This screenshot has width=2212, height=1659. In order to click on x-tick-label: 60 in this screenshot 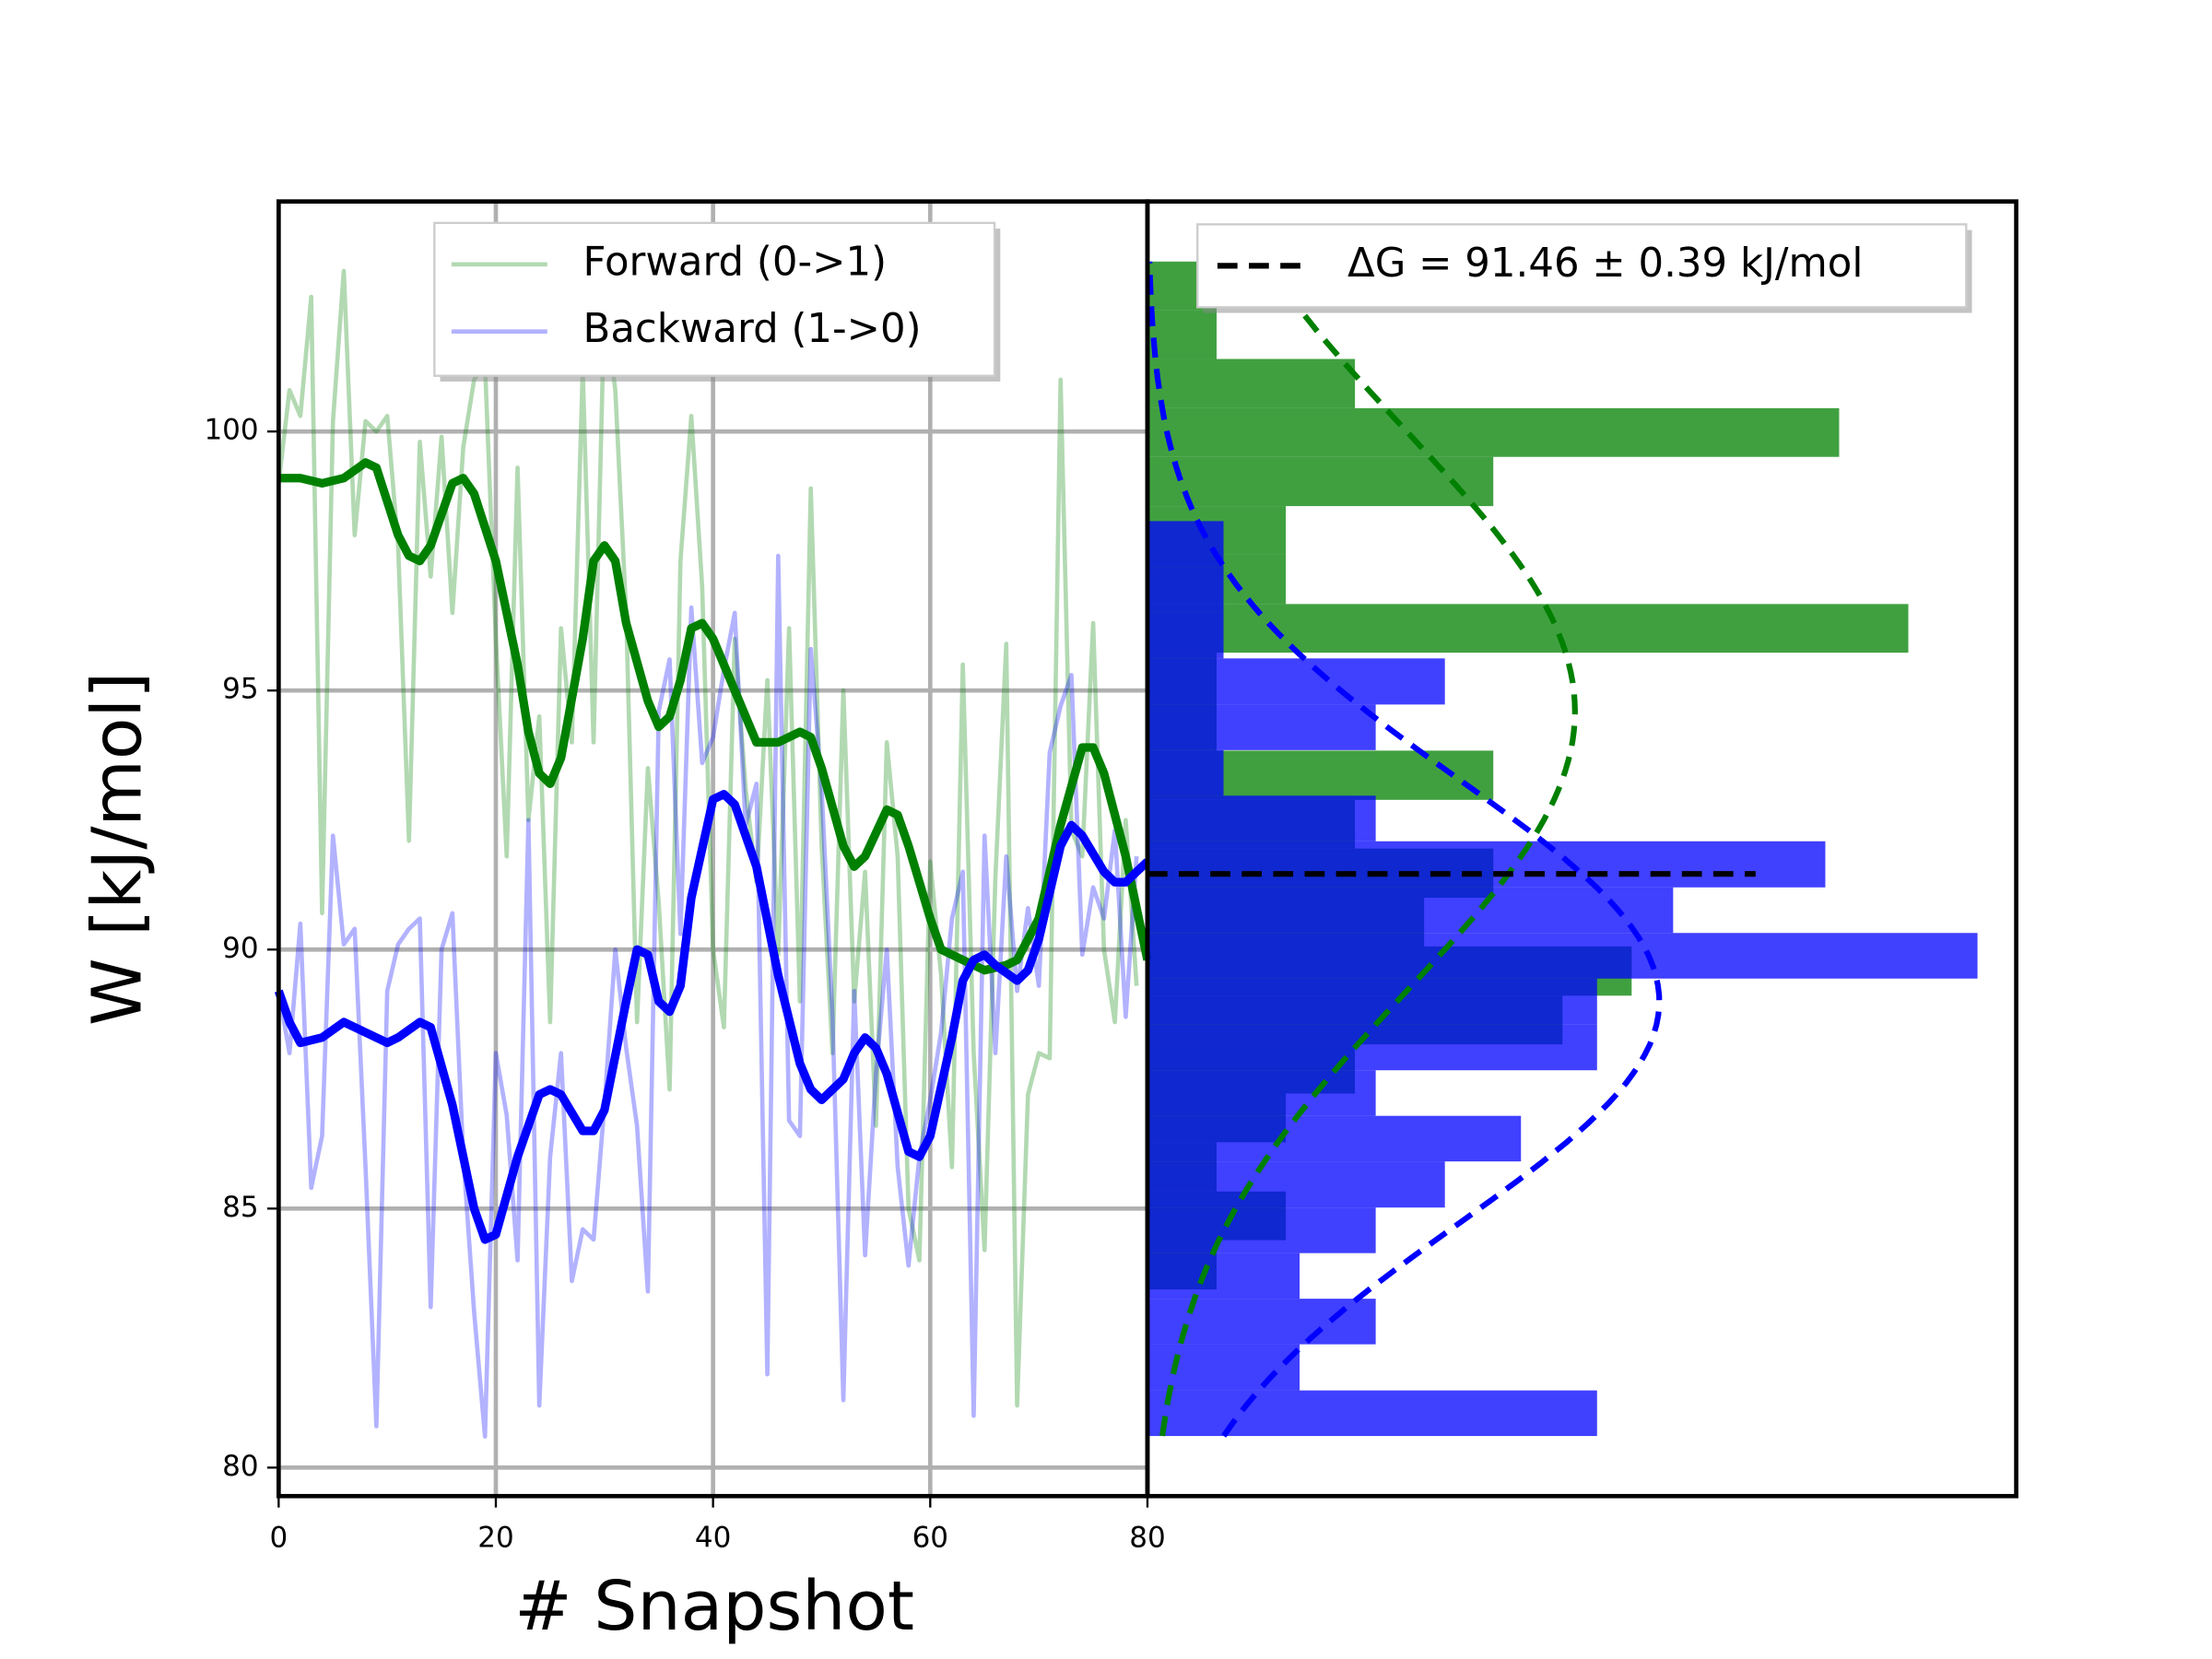, I will do `click(930, 1537)`.